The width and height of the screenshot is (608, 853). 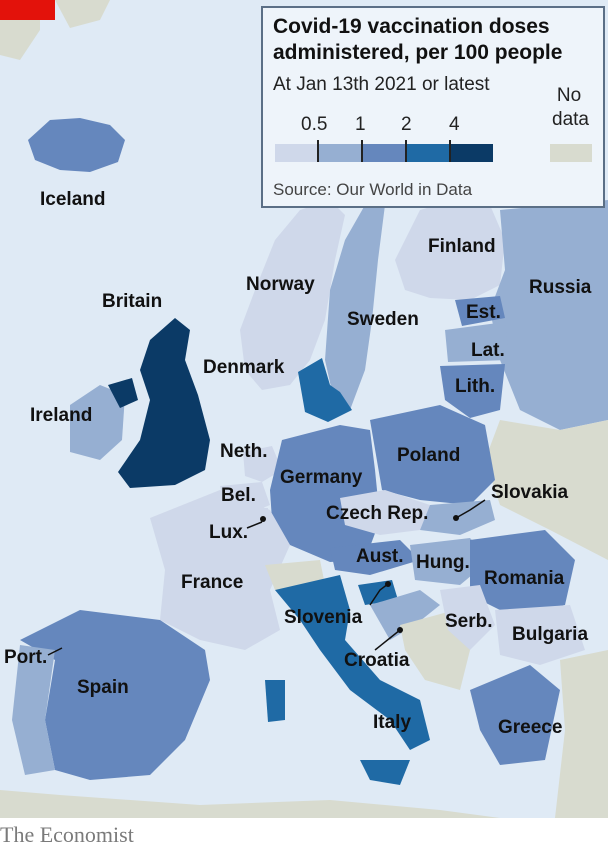 What do you see at coordinates (384, 153) in the screenshot?
I see `legend-swatch-band3` at bounding box center [384, 153].